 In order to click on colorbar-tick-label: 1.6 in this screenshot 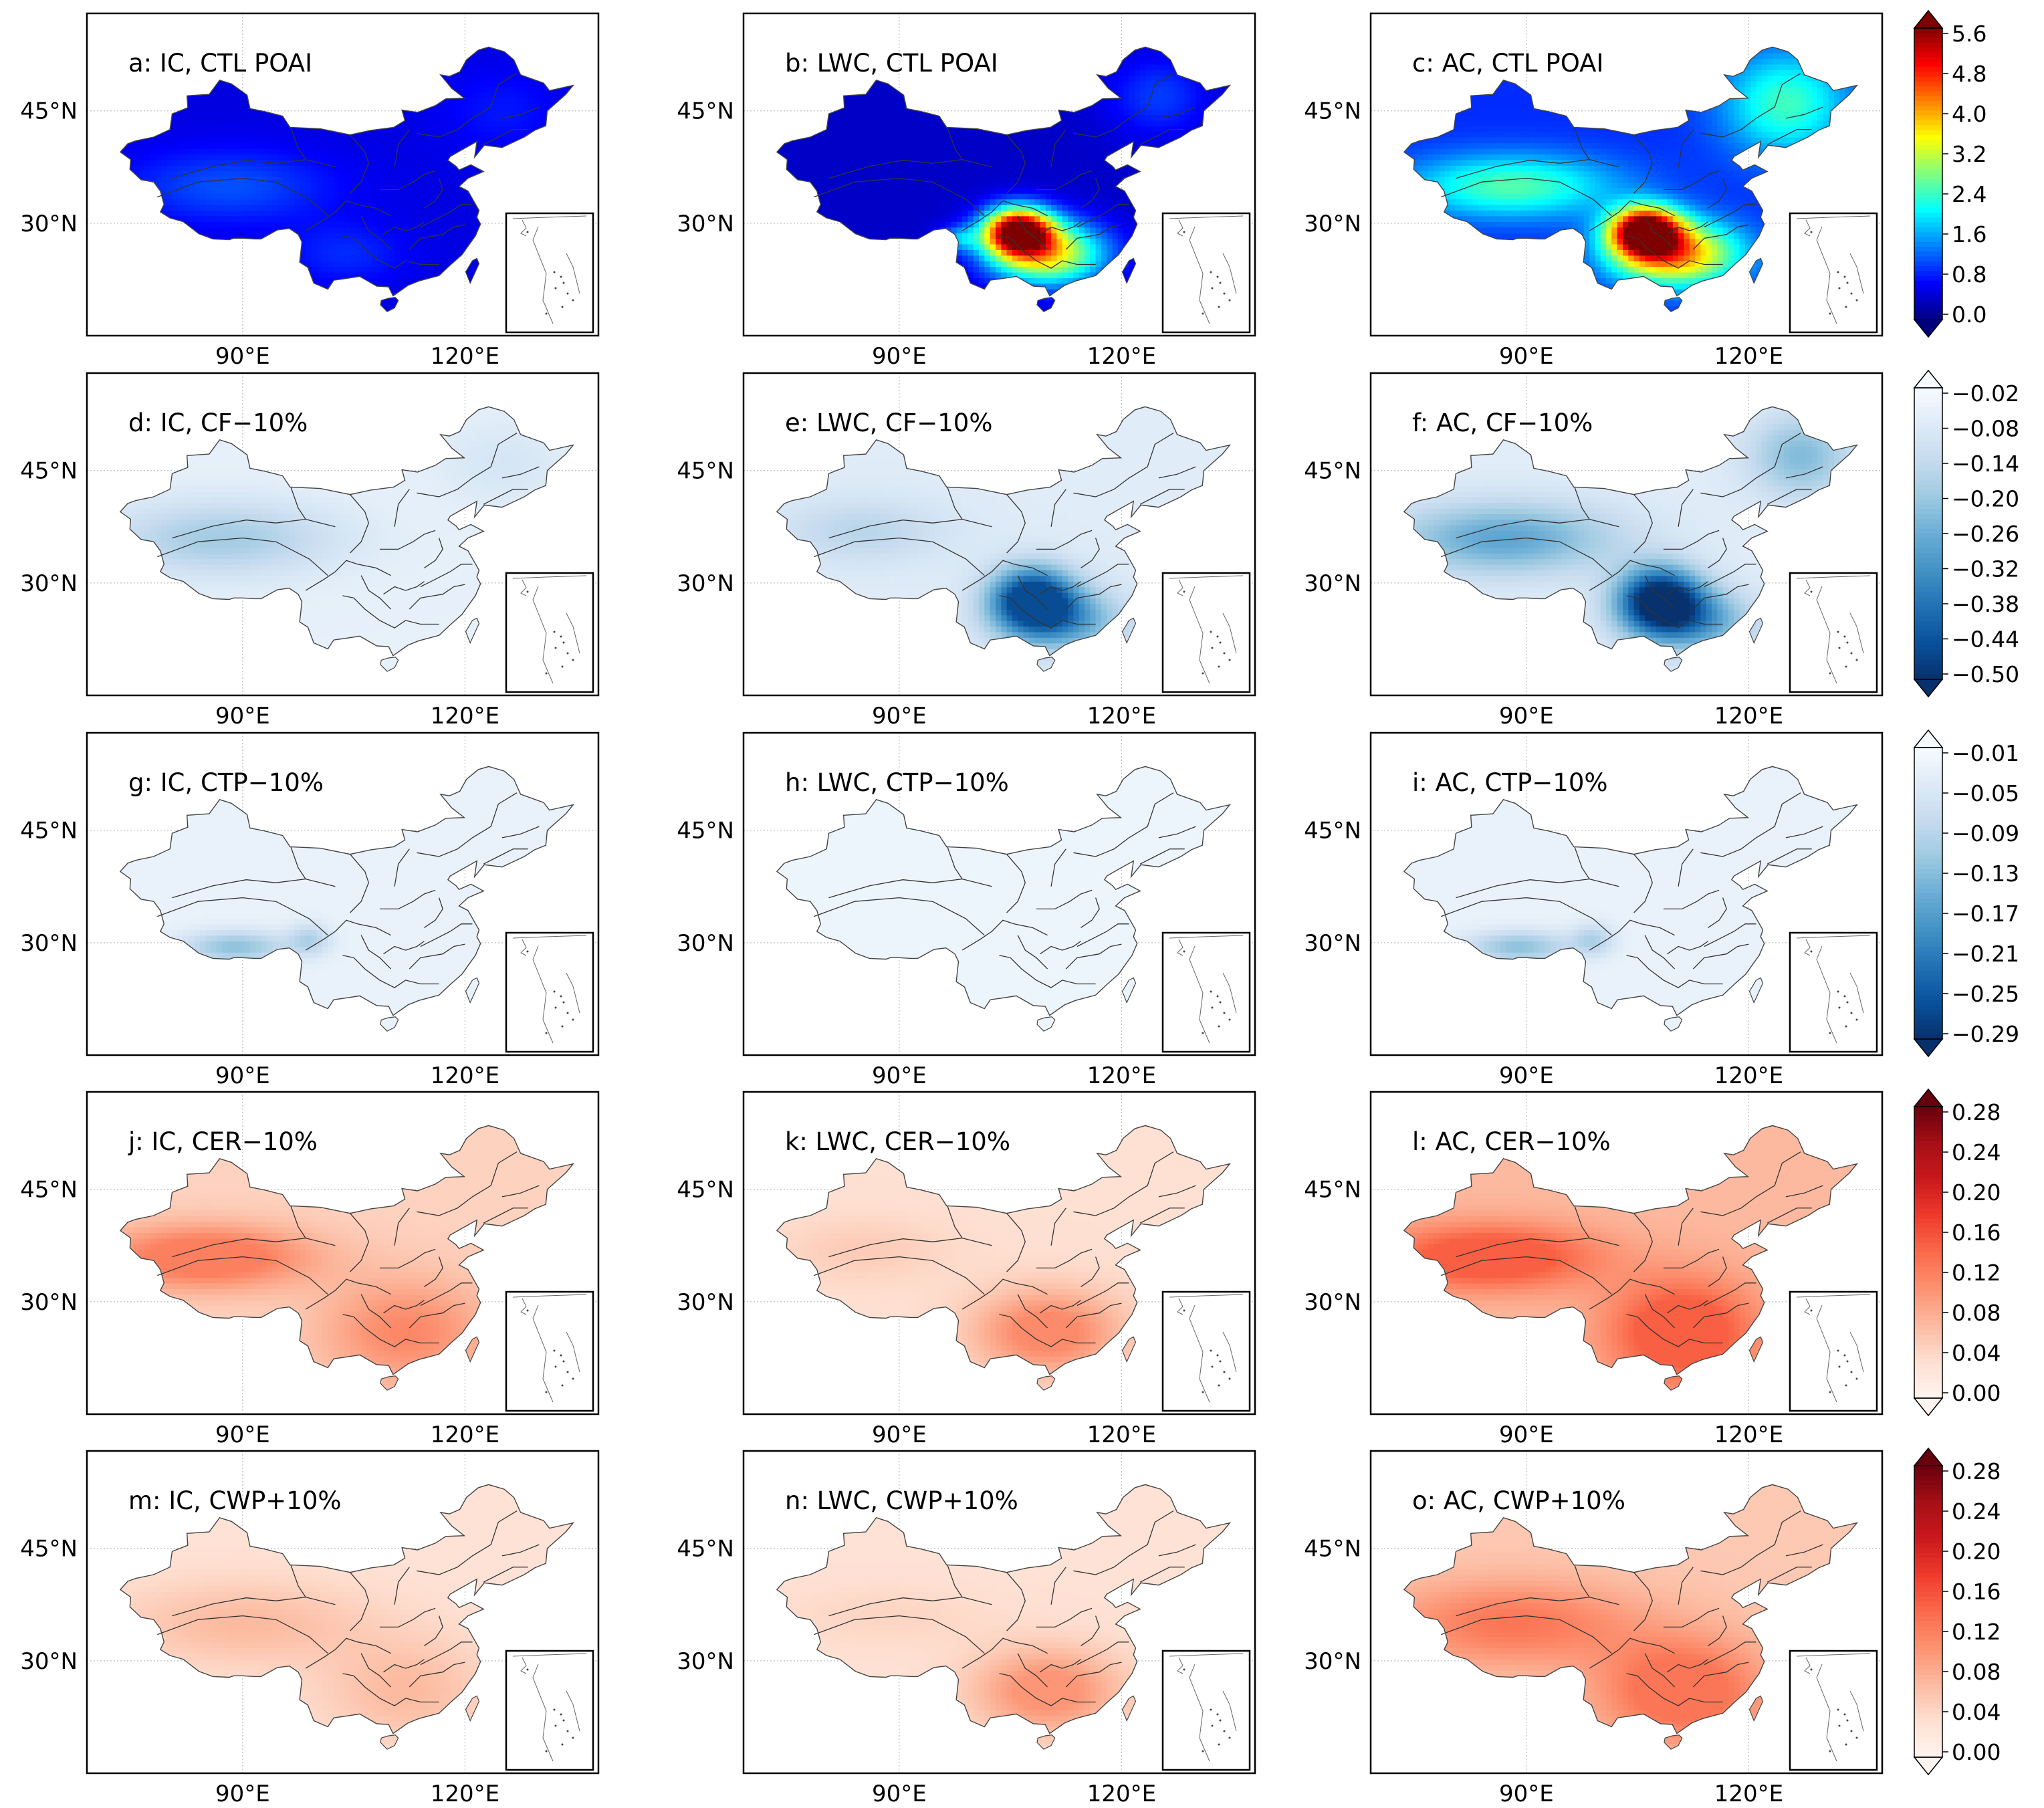, I will do `click(1969, 234)`.